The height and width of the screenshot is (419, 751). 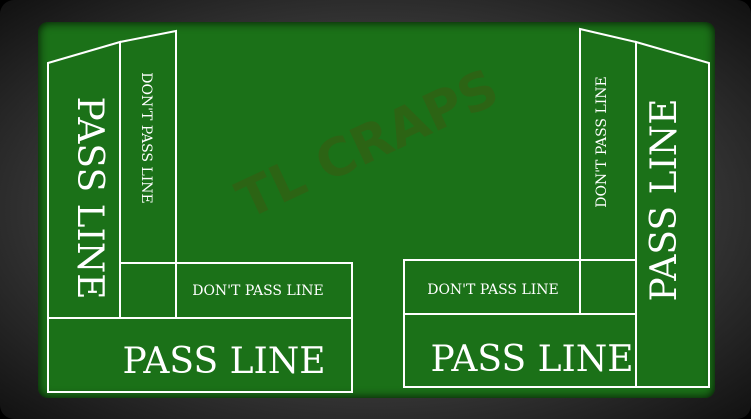 I want to click on left-pass-line-vertical: PASS LINE, so click(x=84, y=179).